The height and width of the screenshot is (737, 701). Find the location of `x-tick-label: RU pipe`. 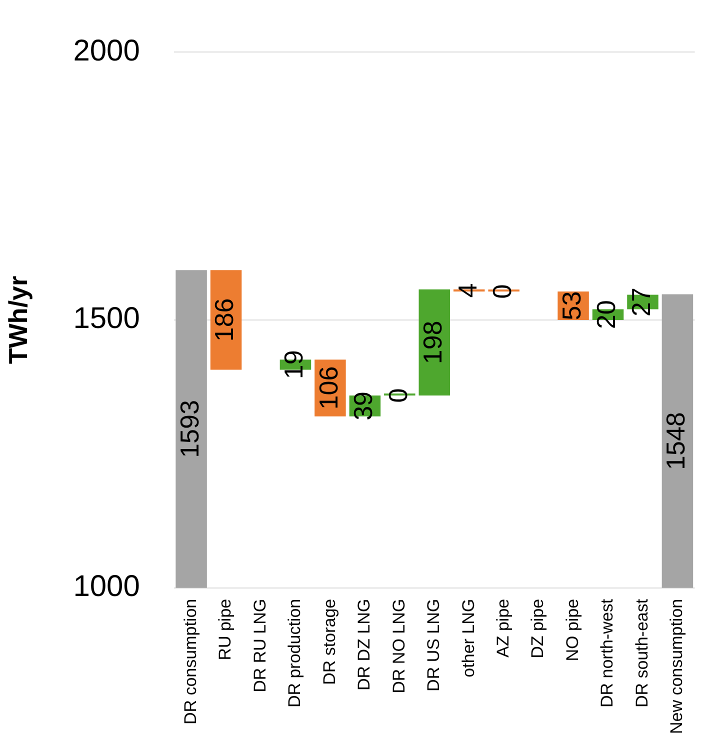

x-tick-label: RU pipe is located at coordinates (225, 629).